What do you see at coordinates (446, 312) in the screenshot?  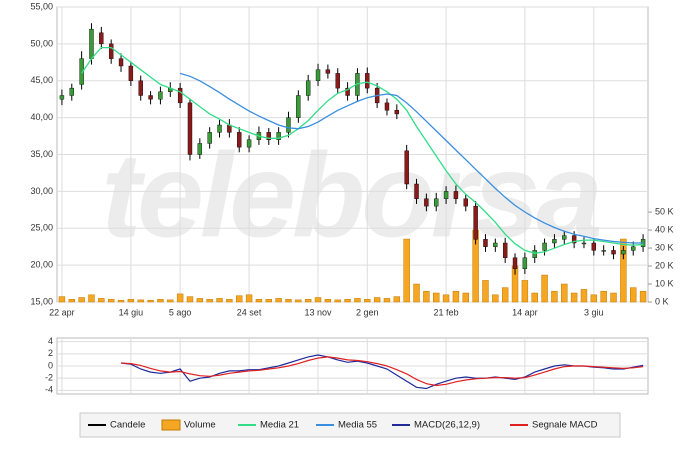 I see `x-tick-label: 21 feb` at bounding box center [446, 312].